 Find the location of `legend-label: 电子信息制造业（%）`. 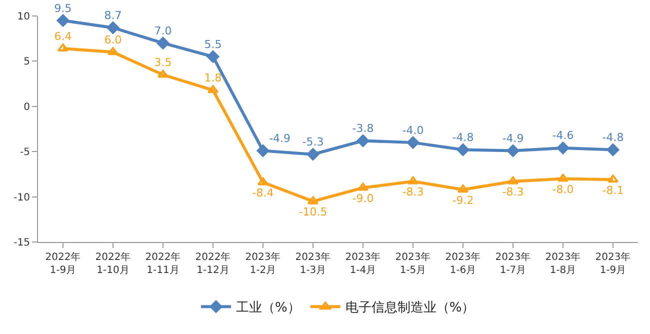

legend-label: 电子信息制造业（%） is located at coordinates (410, 308).